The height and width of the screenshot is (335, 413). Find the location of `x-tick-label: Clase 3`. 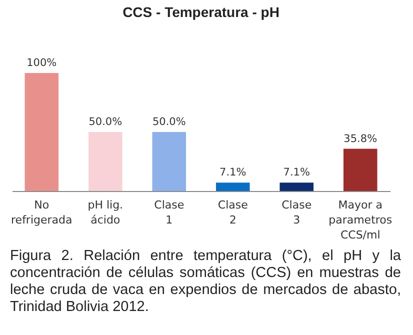

x-tick-label: Clase 3 is located at coordinates (297, 212).